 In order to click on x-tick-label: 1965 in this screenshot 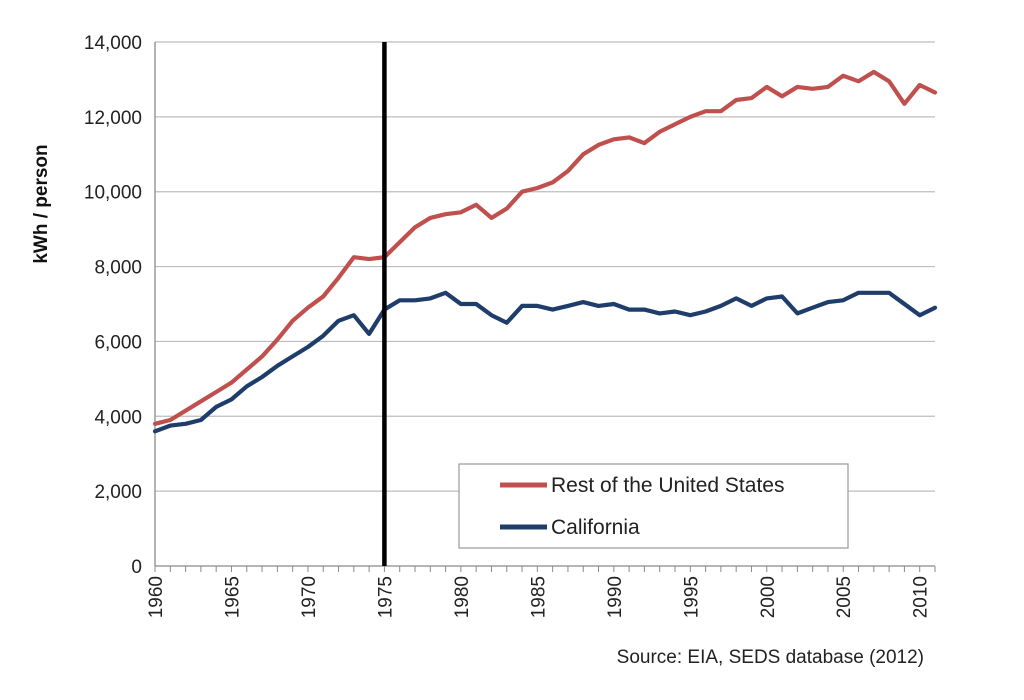, I will do `click(232, 597)`.